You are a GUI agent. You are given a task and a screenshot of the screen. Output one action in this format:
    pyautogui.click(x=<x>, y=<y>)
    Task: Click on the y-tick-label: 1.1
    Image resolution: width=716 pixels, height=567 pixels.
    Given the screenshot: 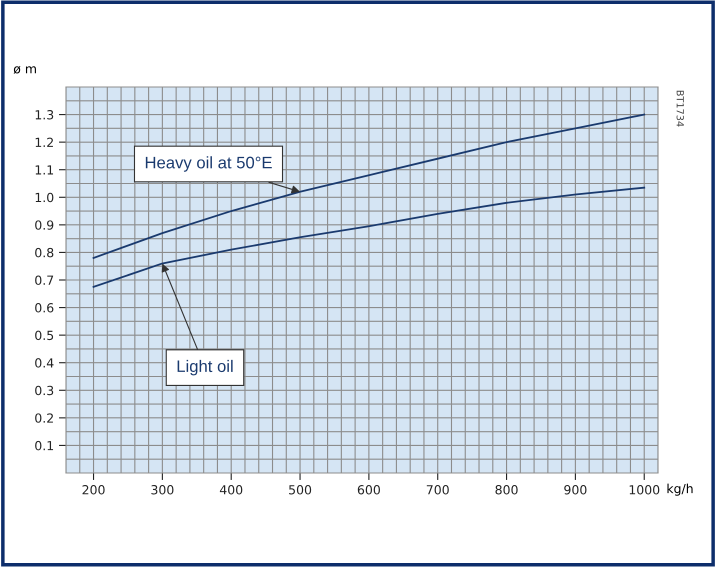 What is the action you would take?
    pyautogui.click(x=45, y=169)
    